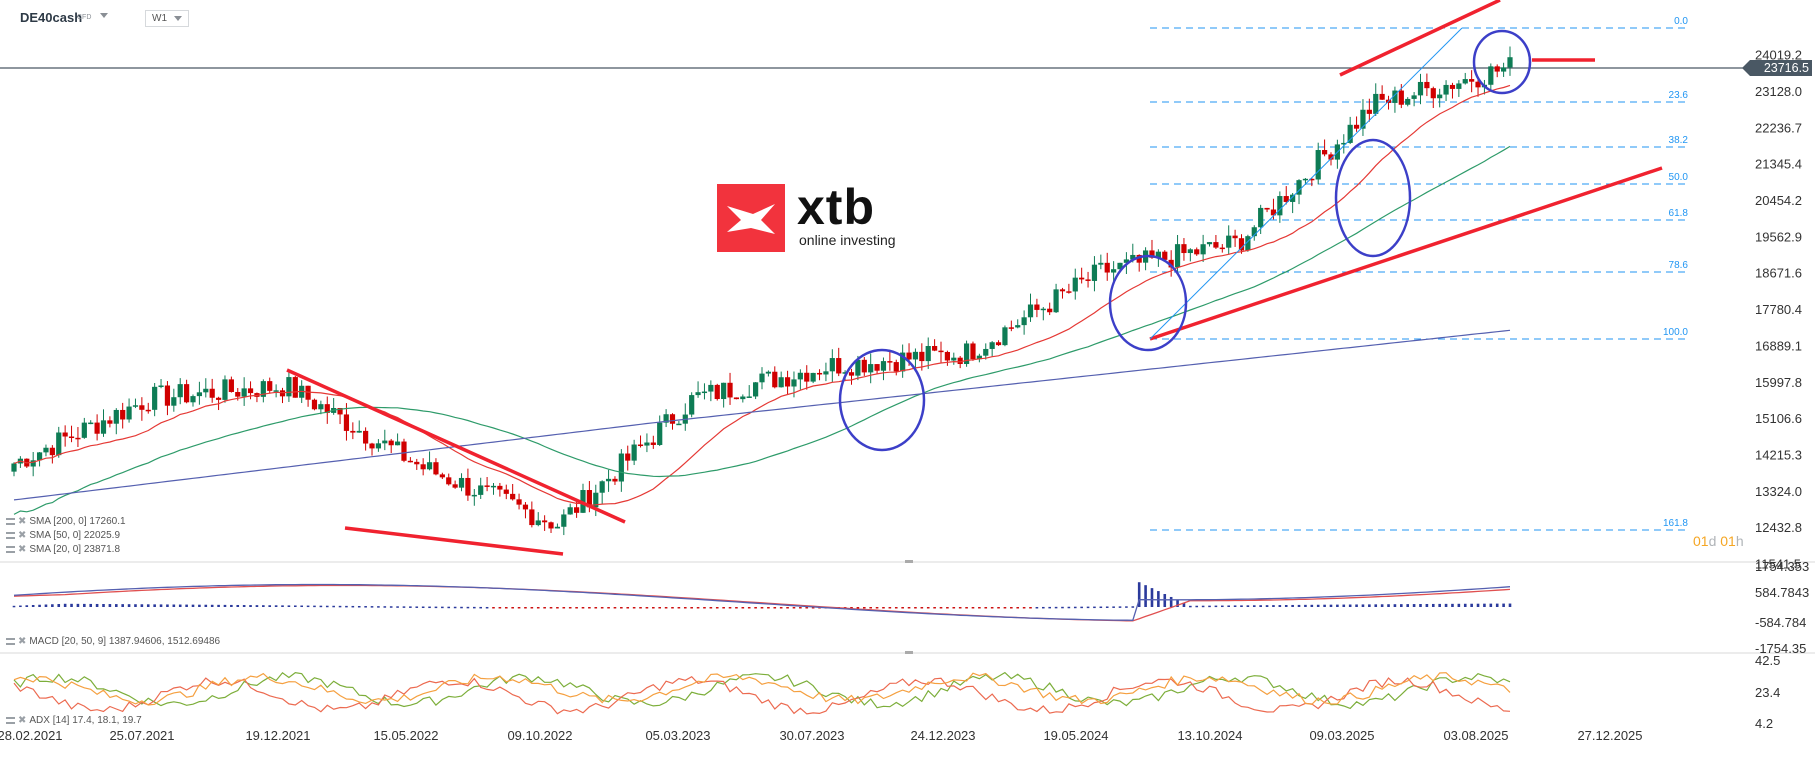  Describe the element at coordinates (1764, 723) in the screenshot. I see `adx-axis-label: 4.2` at that location.